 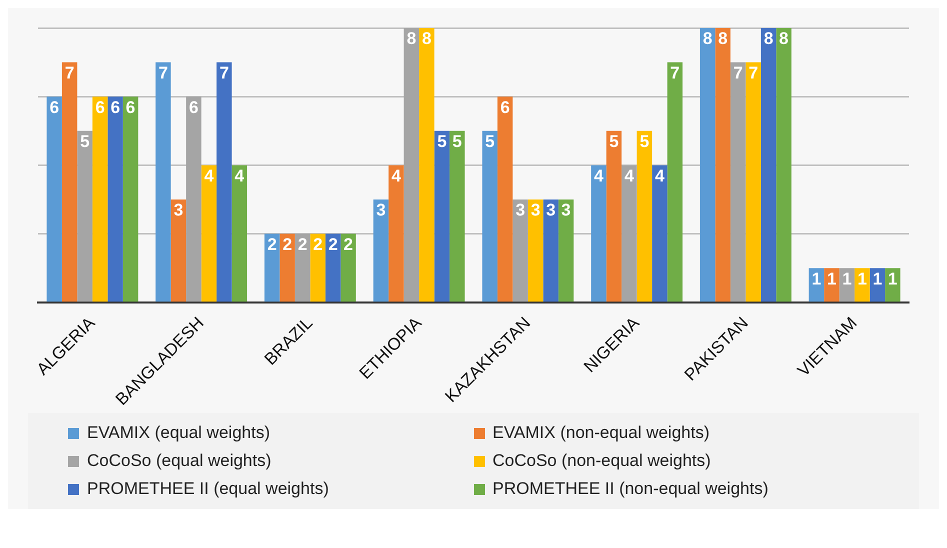 What do you see at coordinates (601, 461) in the screenshot?
I see `legend-label: CoCoSo (non-equal weights)` at bounding box center [601, 461].